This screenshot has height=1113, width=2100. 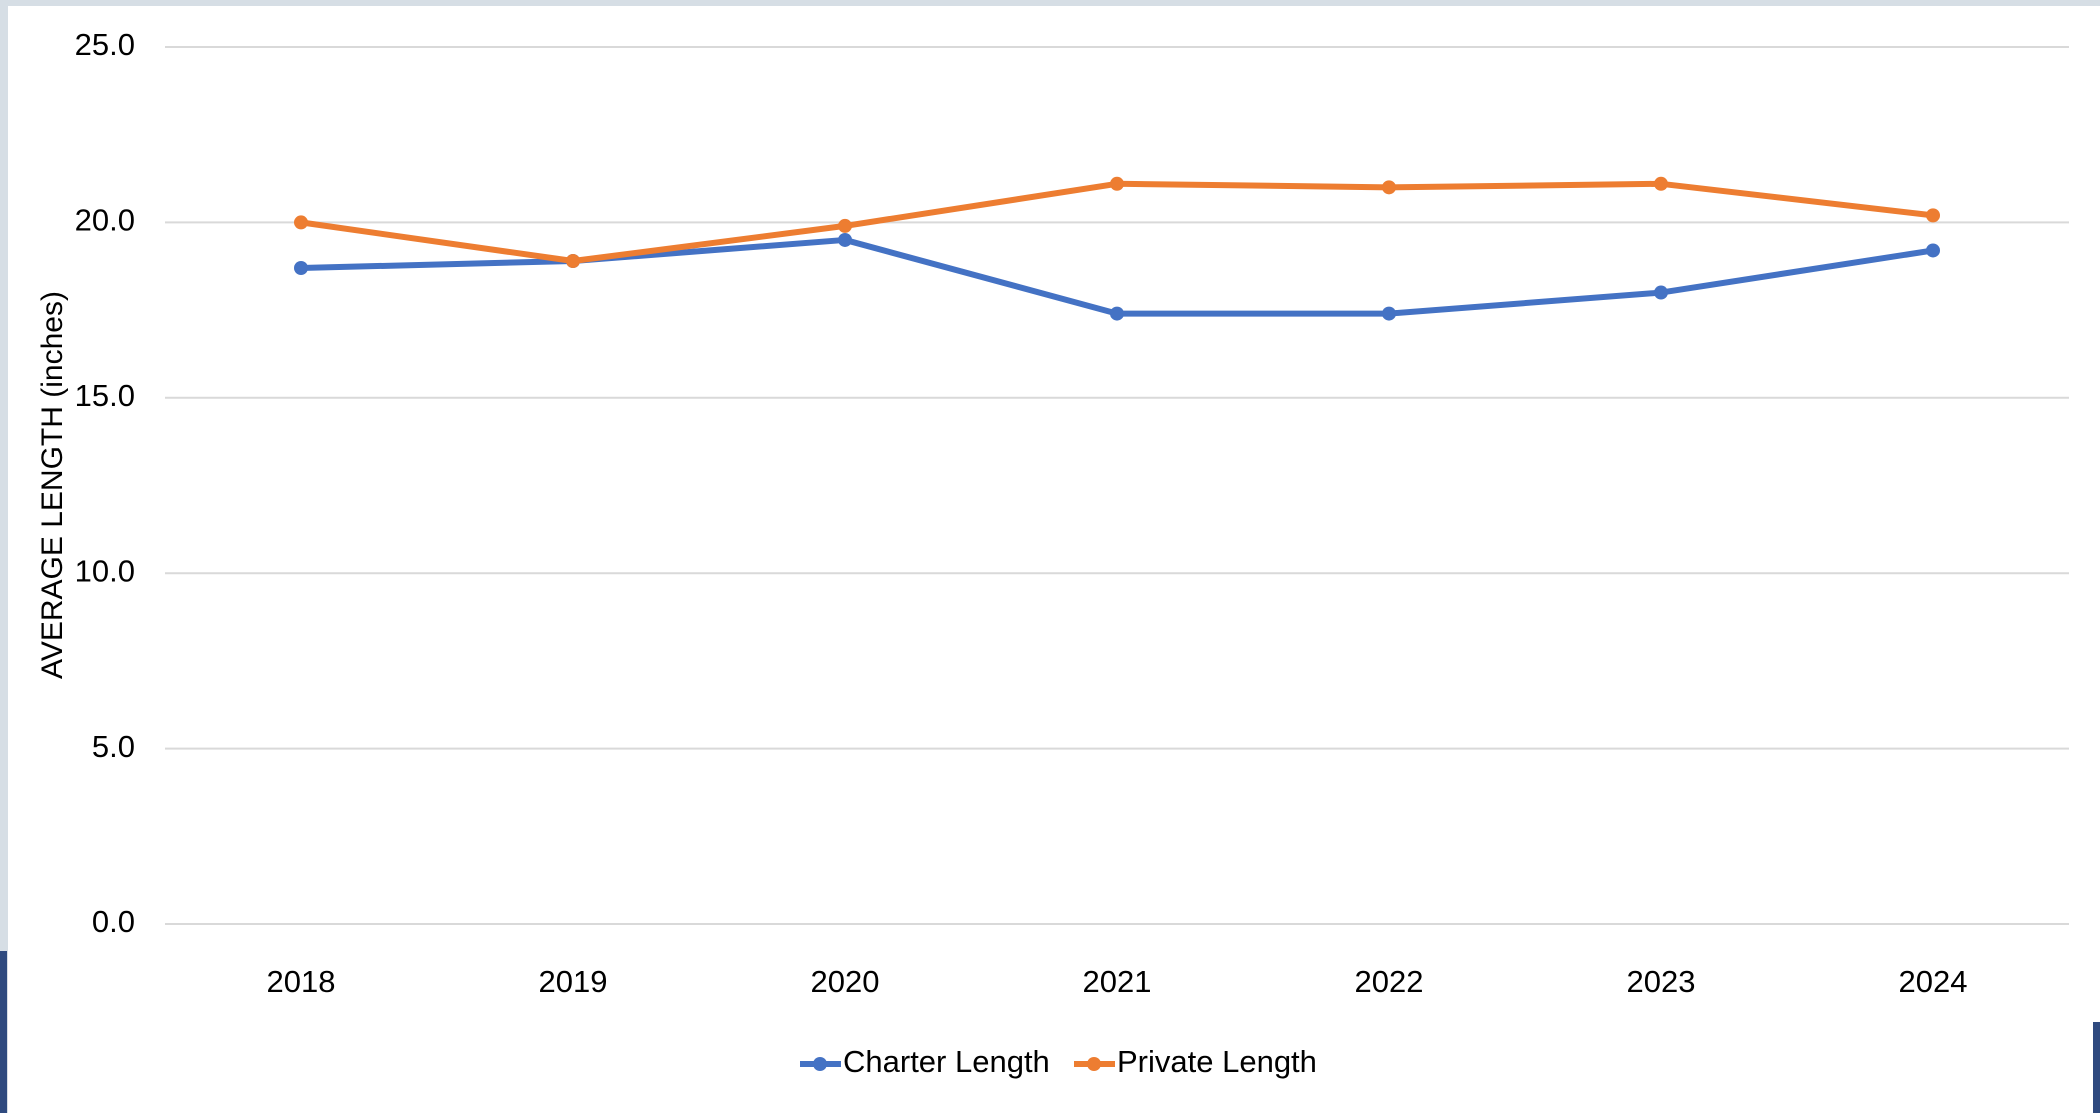 I want to click on y-tick-label: 25.0, so click(x=105, y=44).